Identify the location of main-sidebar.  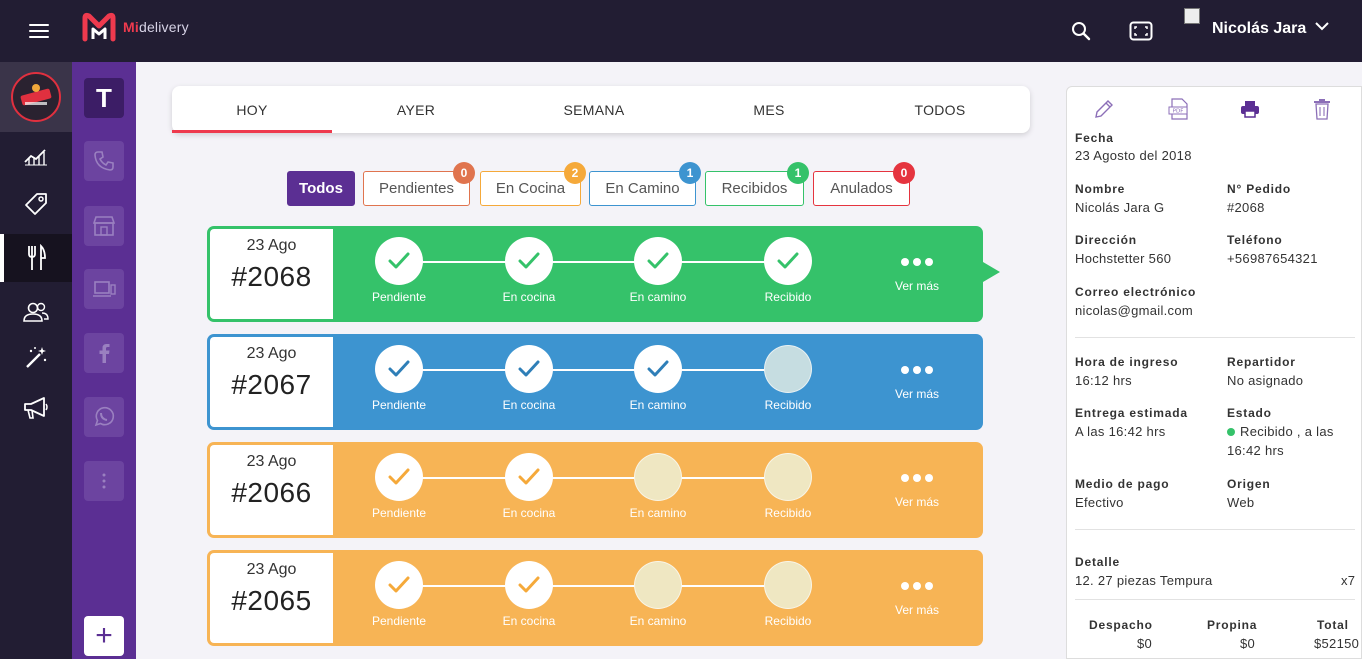
(36, 360).